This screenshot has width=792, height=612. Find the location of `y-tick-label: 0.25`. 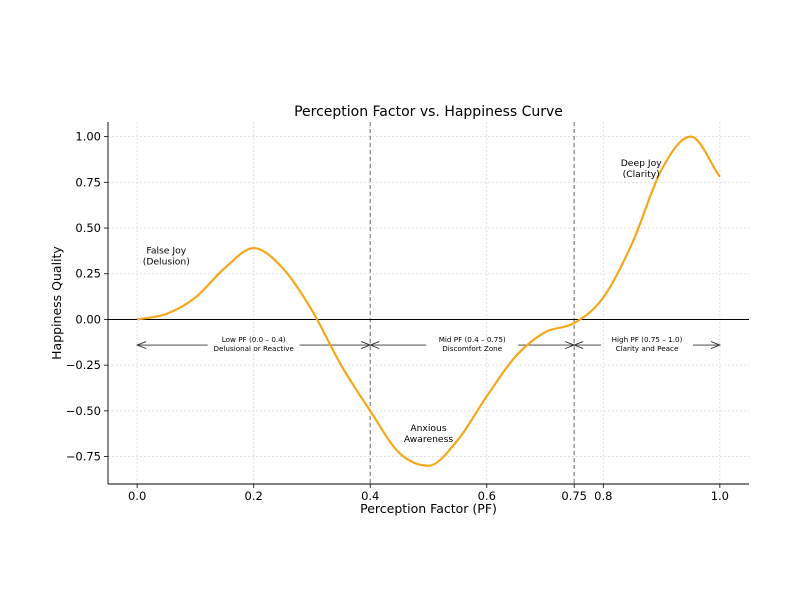

y-tick-label: 0.25 is located at coordinates (88, 274).